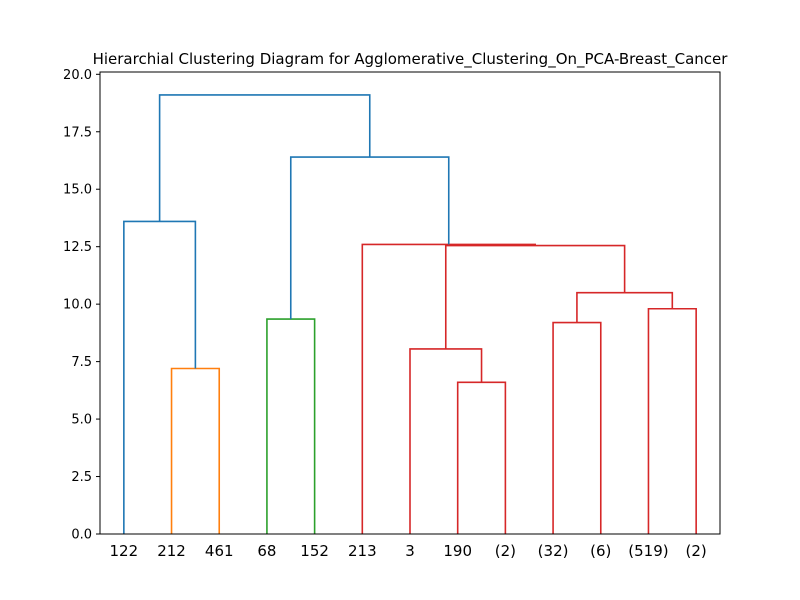 This screenshot has width=800, height=600. What do you see at coordinates (81, 362) in the screenshot?
I see `y-tick-label: 7.5` at bounding box center [81, 362].